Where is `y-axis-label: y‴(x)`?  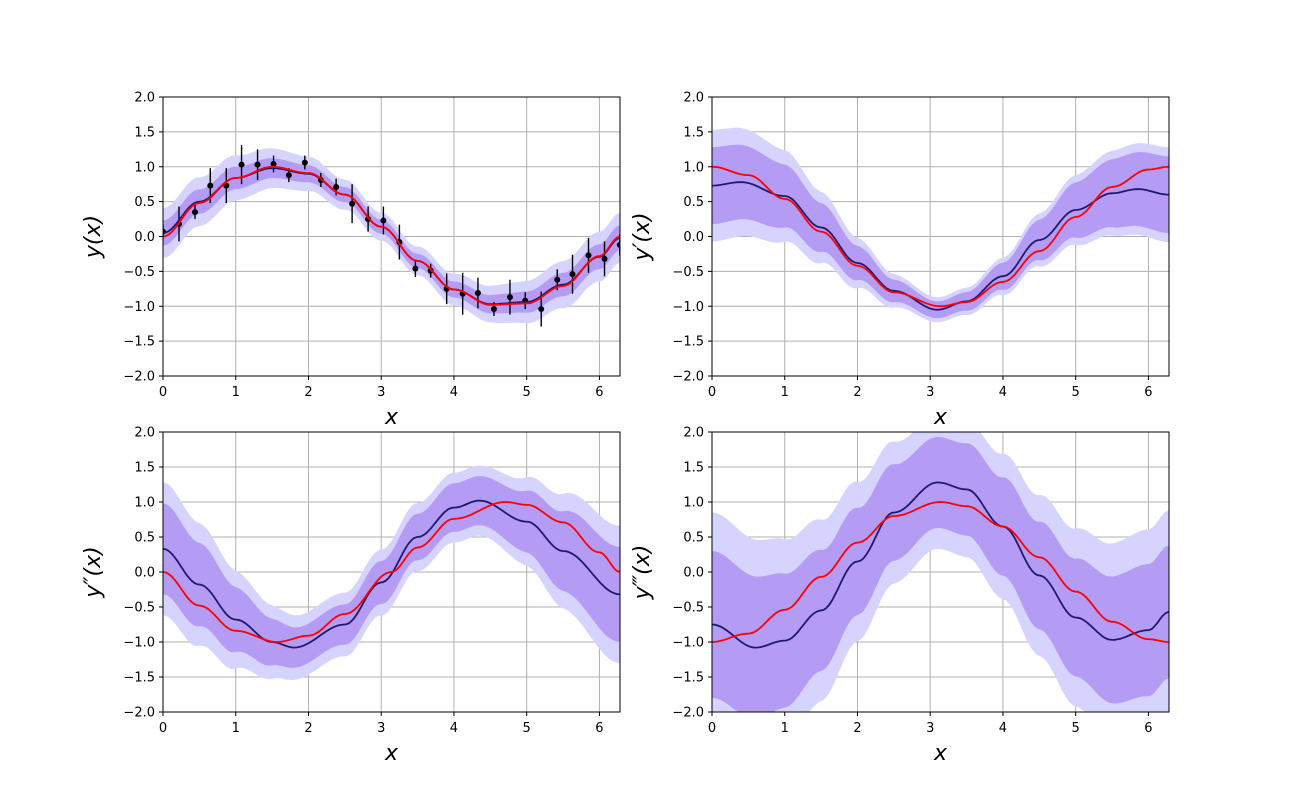 y-axis-label: y‴(x) is located at coordinates (642, 573).